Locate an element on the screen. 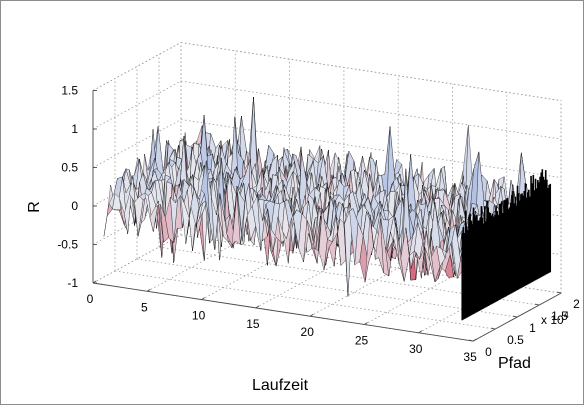  surface-patch is located at coordinates (108, 220).